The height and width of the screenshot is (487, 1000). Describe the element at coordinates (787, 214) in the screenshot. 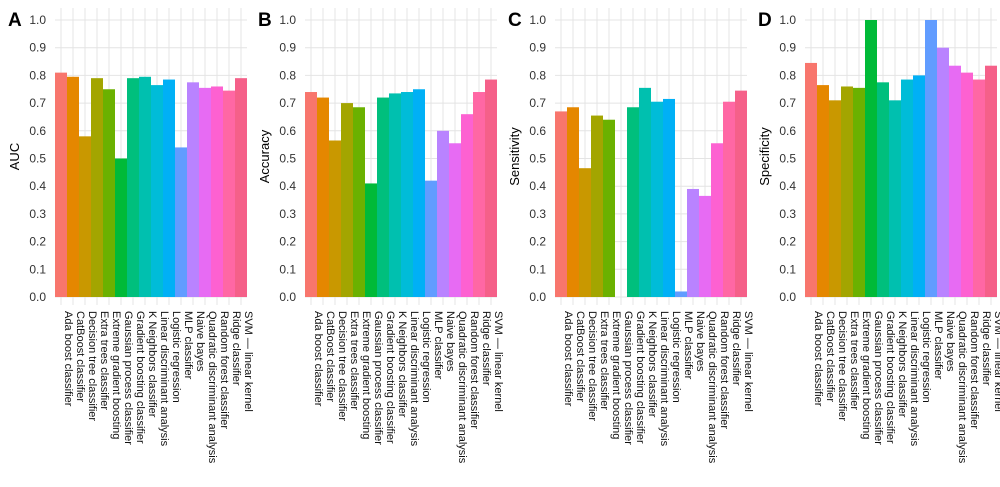

I see `y-tick-label: 0.3` at that location.